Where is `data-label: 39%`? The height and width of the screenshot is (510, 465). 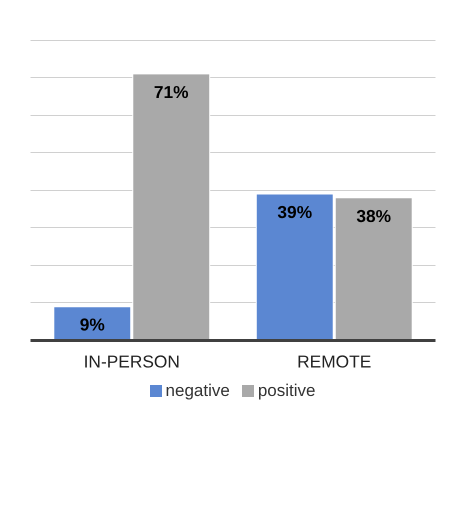 data-label: 39% is located at coordinates (294, 212).